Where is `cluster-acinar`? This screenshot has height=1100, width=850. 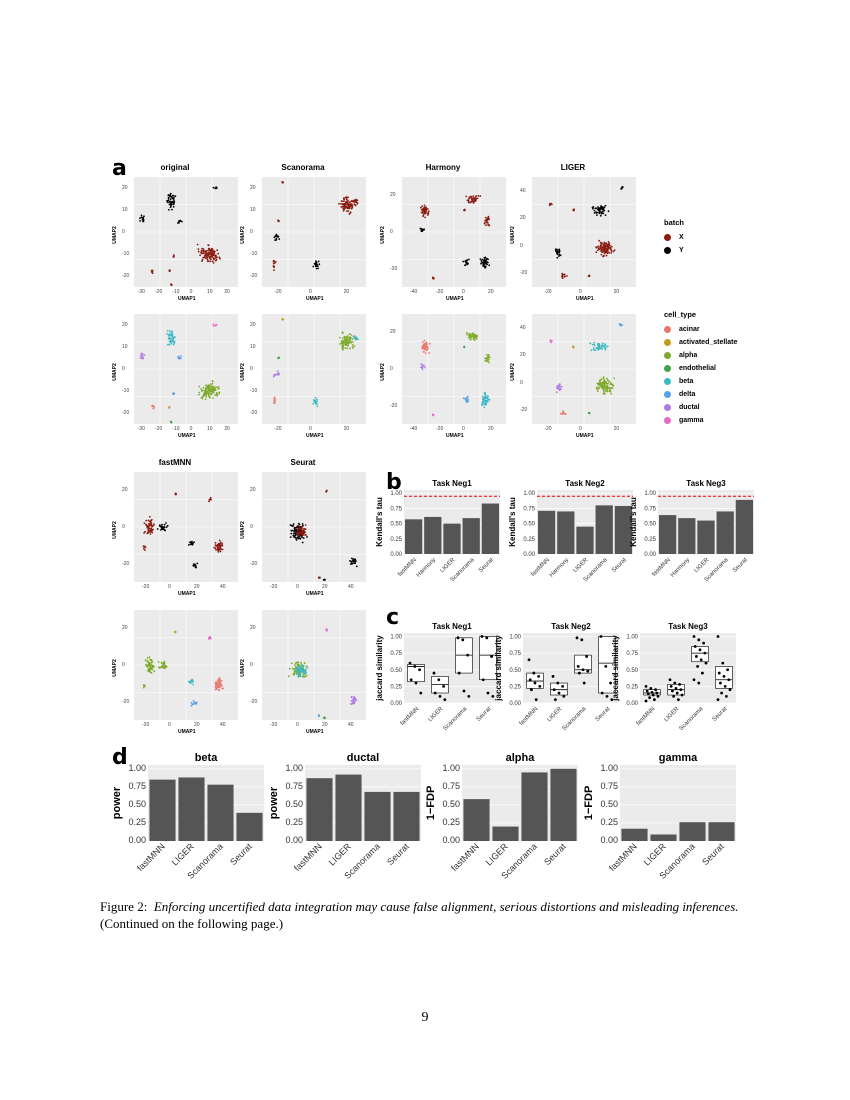
cluster-acinar is located at coordinates (152, 272).